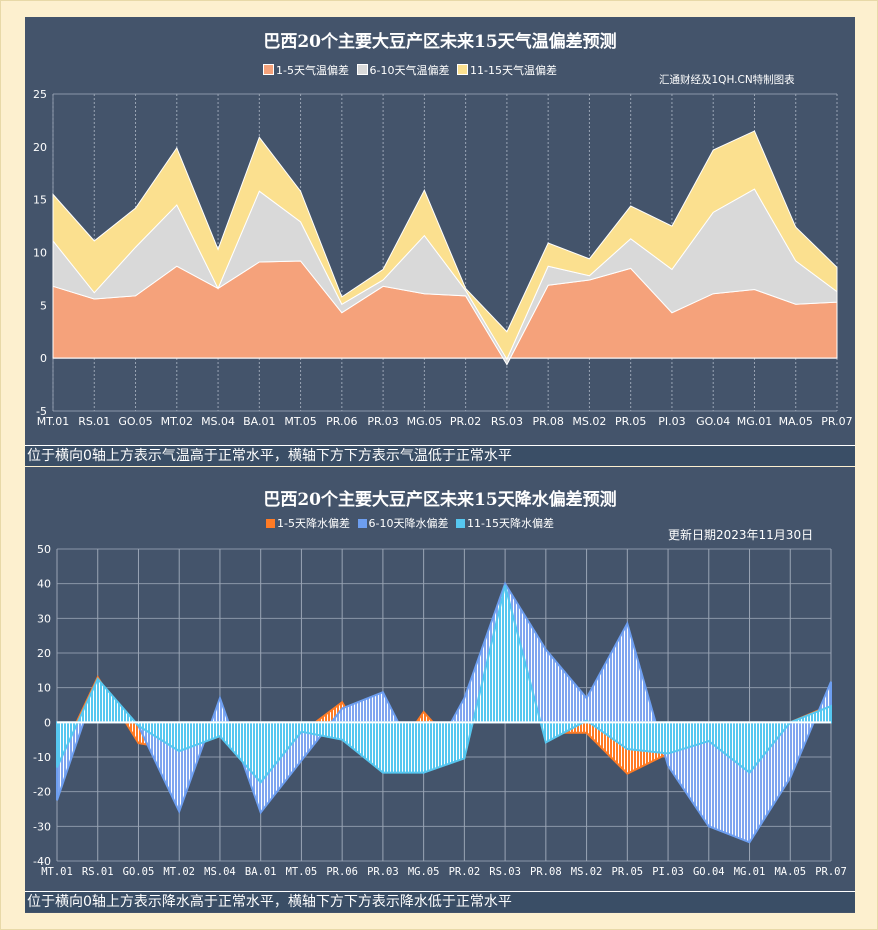 The height and width of the screenshot is (930, 878). I want to click on precipitation-caption: 位于横向0轴上方表示降水高于正常水平，横轴下方下方表示降水低于正常水平, so click(440, 901).